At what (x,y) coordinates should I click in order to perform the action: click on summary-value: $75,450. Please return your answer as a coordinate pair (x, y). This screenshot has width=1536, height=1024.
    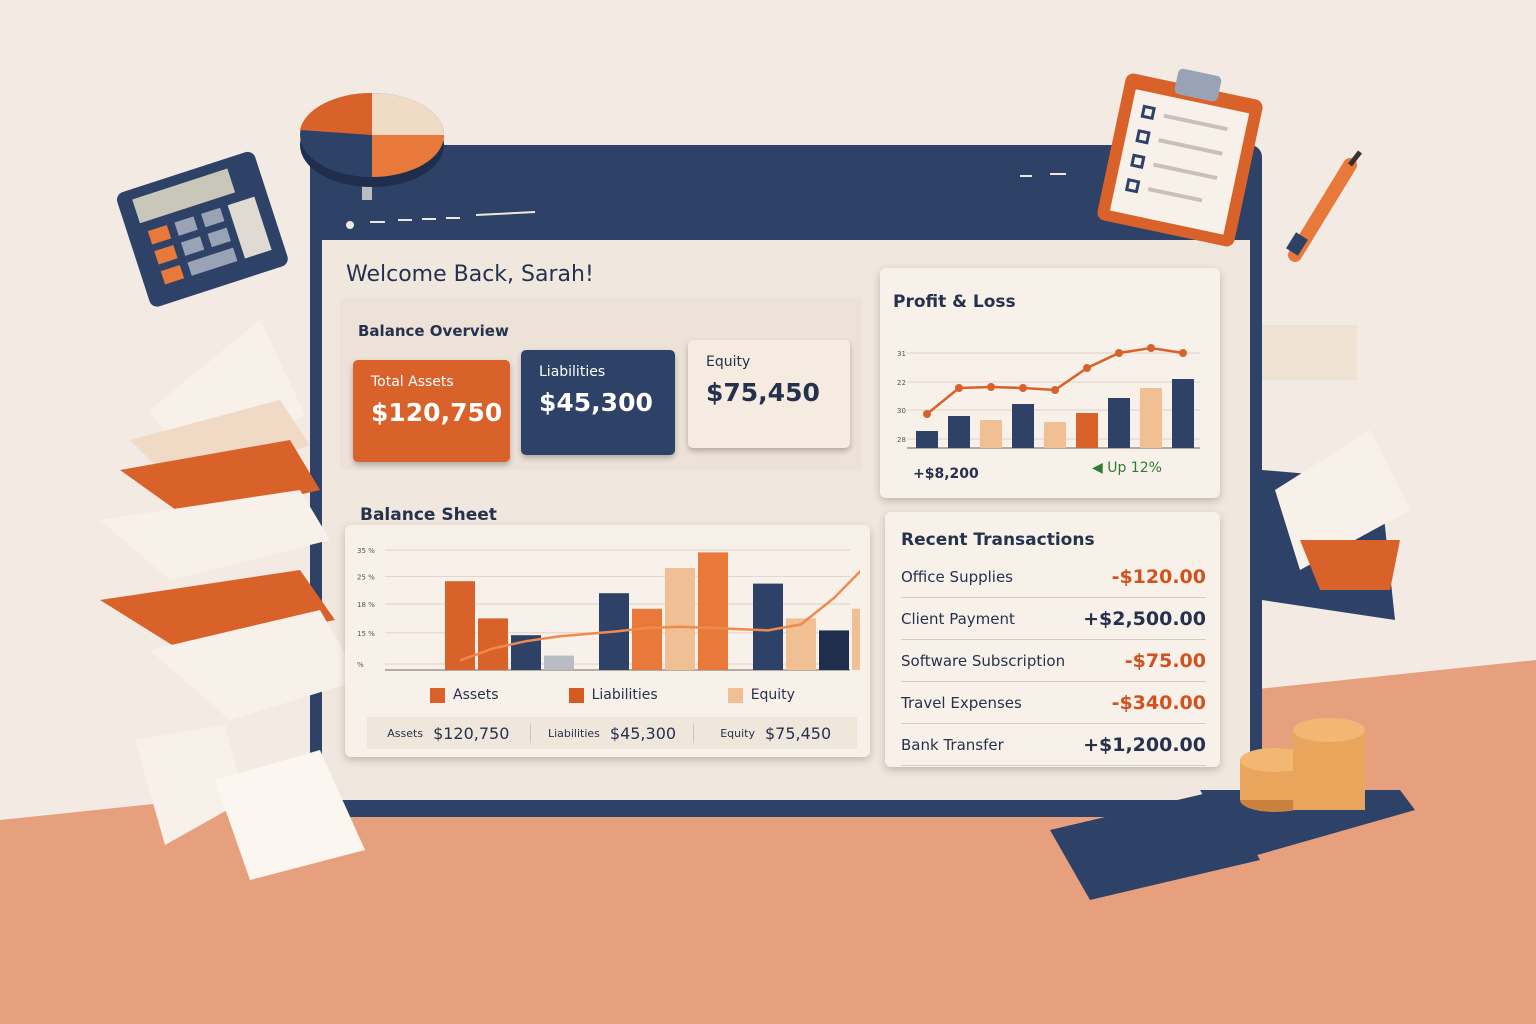
    Looking at the image, I should click on (798, 733).